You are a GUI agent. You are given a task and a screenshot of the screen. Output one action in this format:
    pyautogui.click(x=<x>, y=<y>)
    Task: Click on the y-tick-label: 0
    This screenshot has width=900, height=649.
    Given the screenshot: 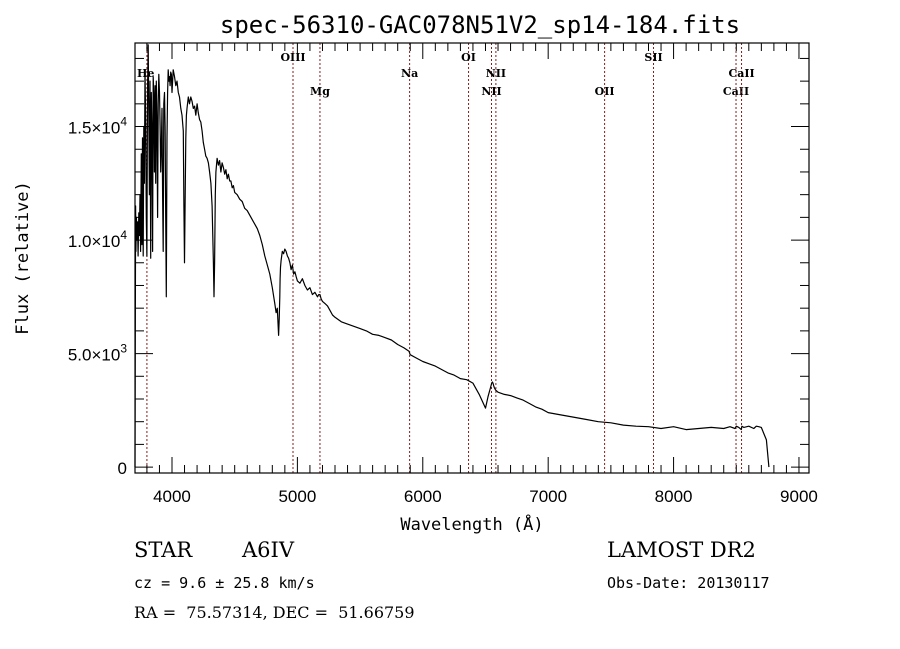 What is the action you would take?
    pyautogui.click(x=122, y=468)
    